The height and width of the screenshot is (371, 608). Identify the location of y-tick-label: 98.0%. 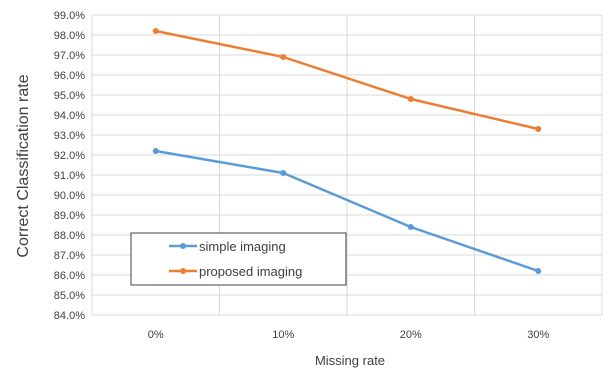
(69, 36).